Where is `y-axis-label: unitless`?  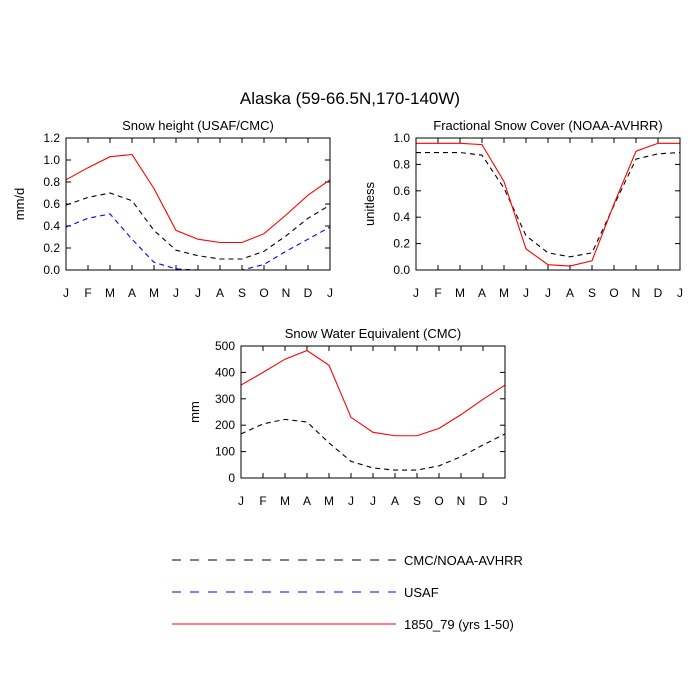 y-axis-label: unitless is located at coordinates (369, 203).